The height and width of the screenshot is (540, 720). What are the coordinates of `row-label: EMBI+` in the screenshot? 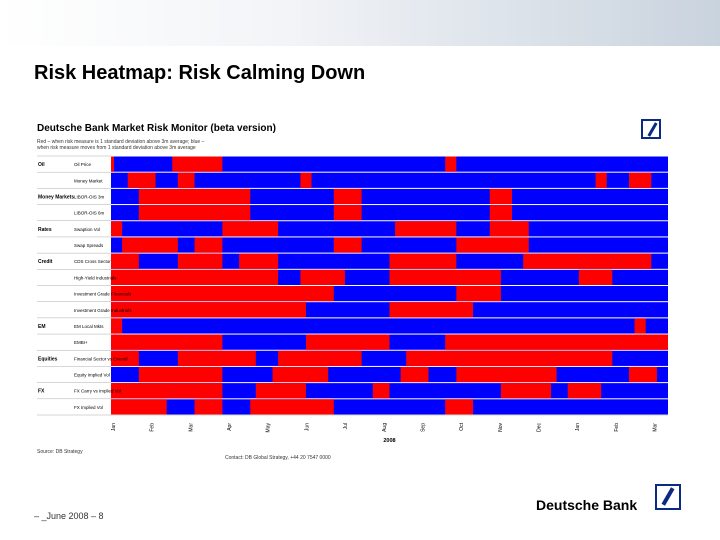 It's located at (81, 342).